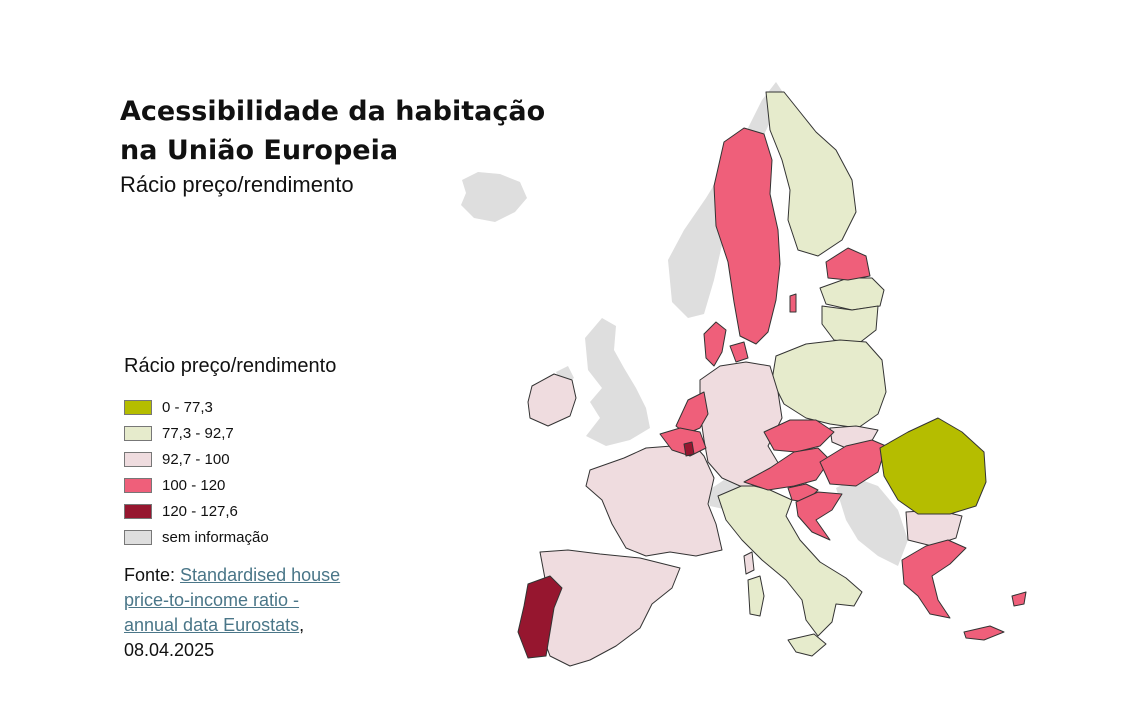 This screenshot has width=1125, height=720. I want to click on legend-item: 77,3 - 92,7, so click(230, 433).